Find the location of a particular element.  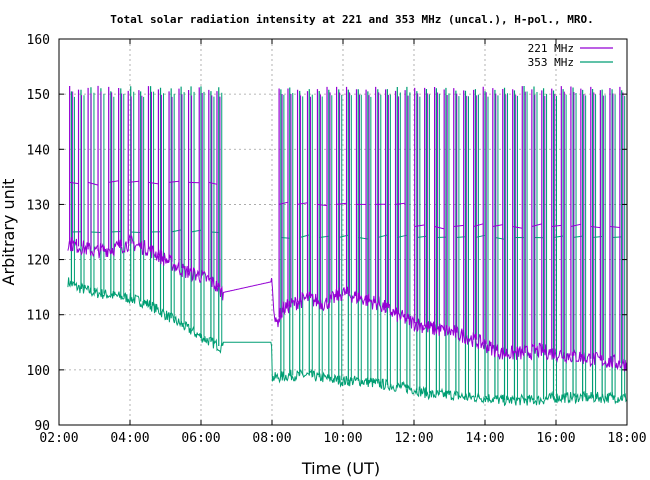

y-tick-label: 160 is located at coordinates (38, 40).